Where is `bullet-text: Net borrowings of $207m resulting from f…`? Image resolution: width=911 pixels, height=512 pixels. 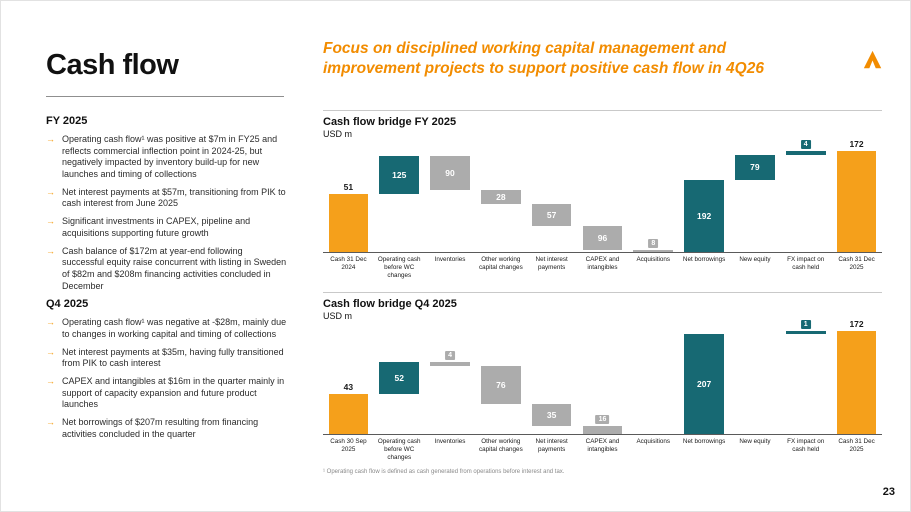 bullet-text: Net borrowings of $207m resulting from f… is located at coordinates (160, 428).